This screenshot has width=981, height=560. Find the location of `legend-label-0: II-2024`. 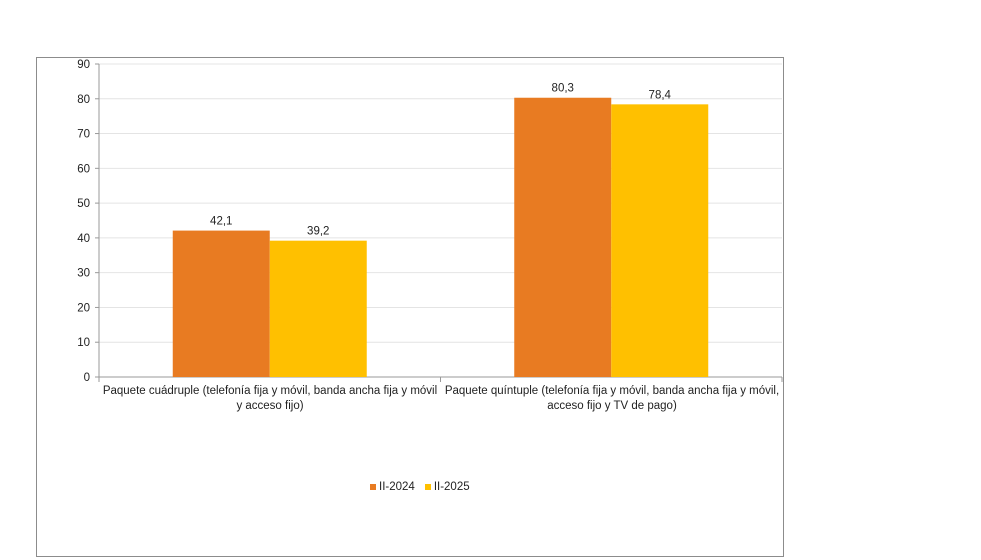

legend-label-0: II-2024 is located at coordinates (397, 487).